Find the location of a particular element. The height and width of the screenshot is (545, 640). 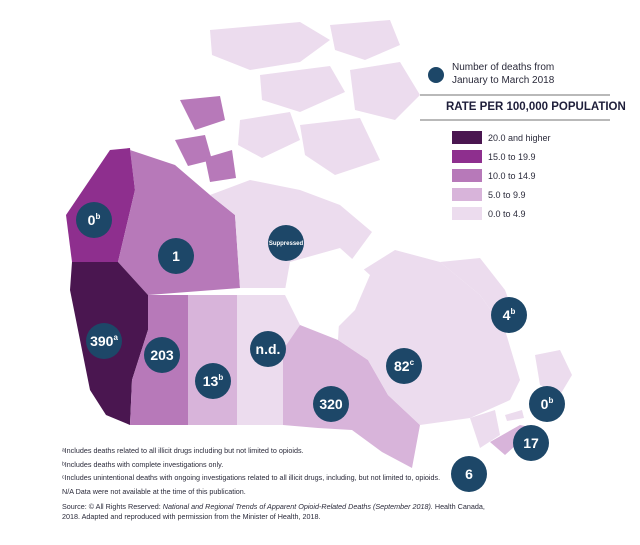

death-count-label: Suppressed is located at coordinates (286, 244).